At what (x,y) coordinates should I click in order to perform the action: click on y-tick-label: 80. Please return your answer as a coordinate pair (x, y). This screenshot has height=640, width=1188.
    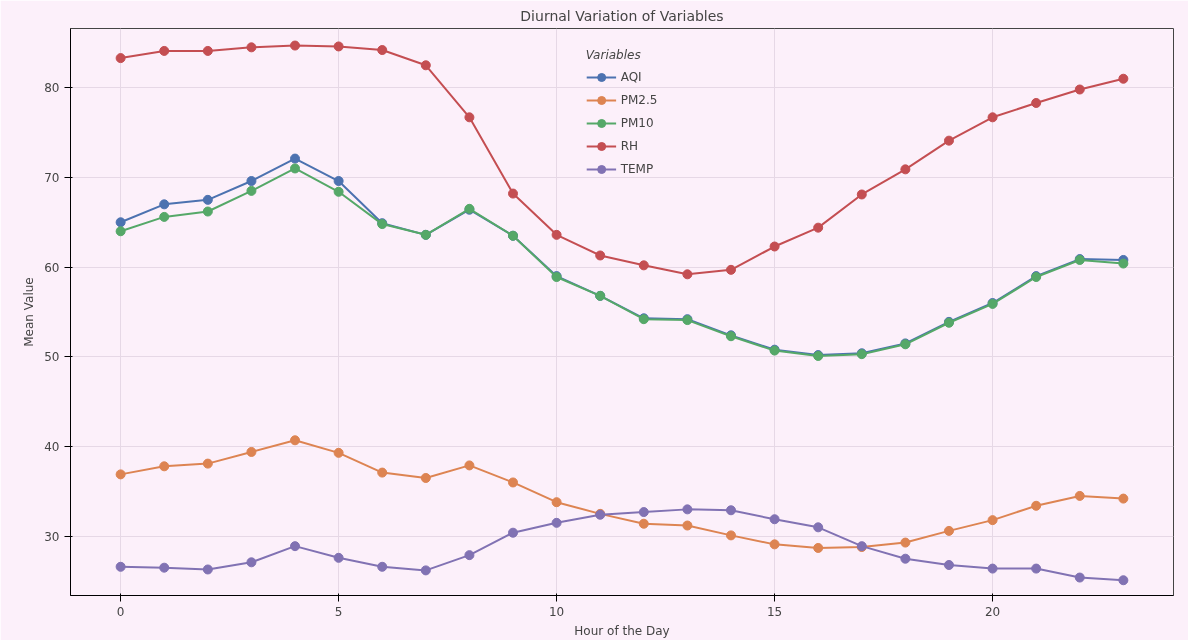
    Looking at the image, I should click on (52, 88).